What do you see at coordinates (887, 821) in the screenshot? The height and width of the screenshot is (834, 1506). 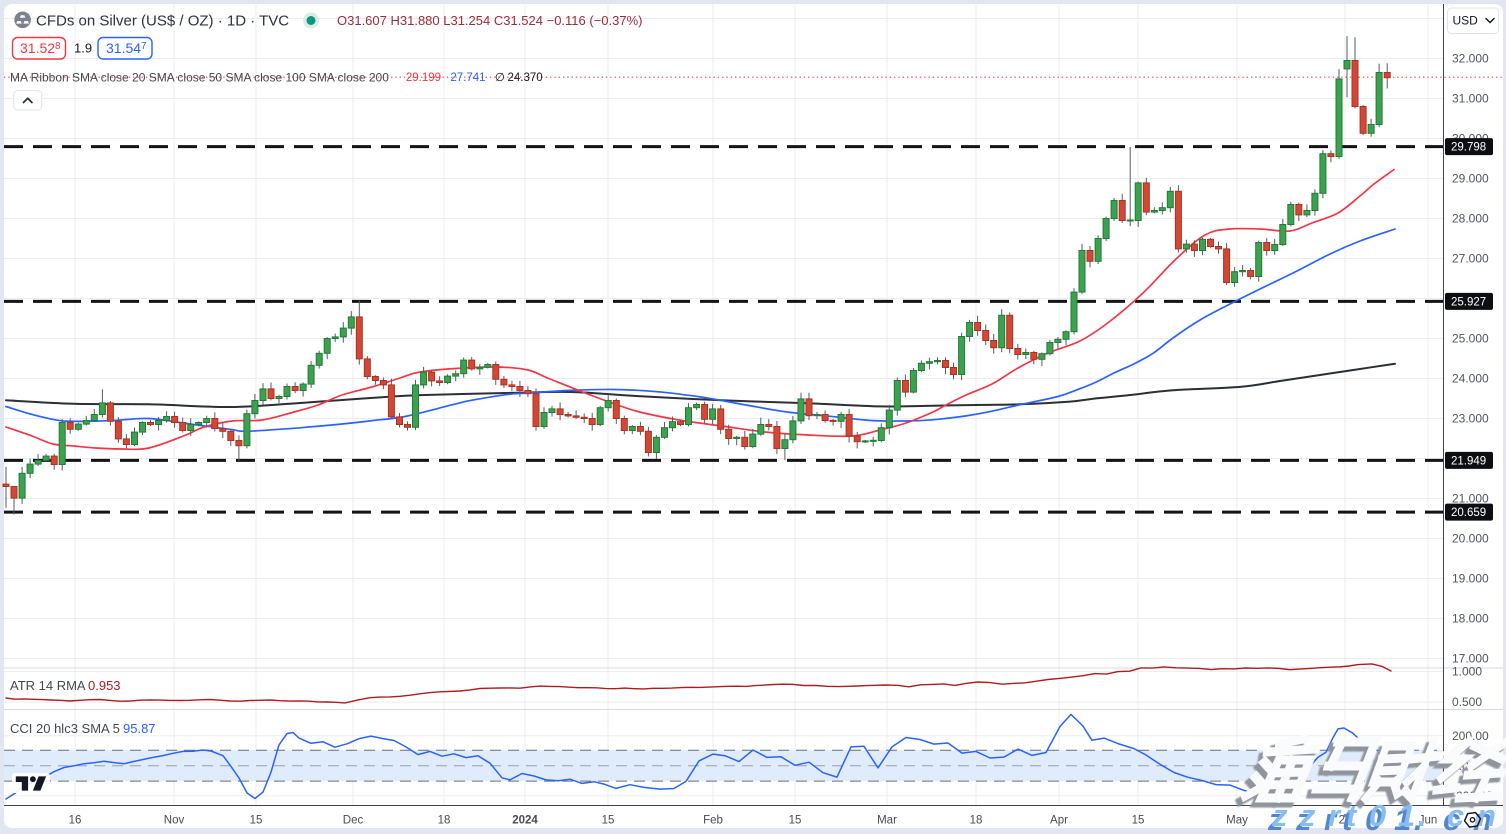 I see `svg-text: Mar` at bounding box center [887, 821].